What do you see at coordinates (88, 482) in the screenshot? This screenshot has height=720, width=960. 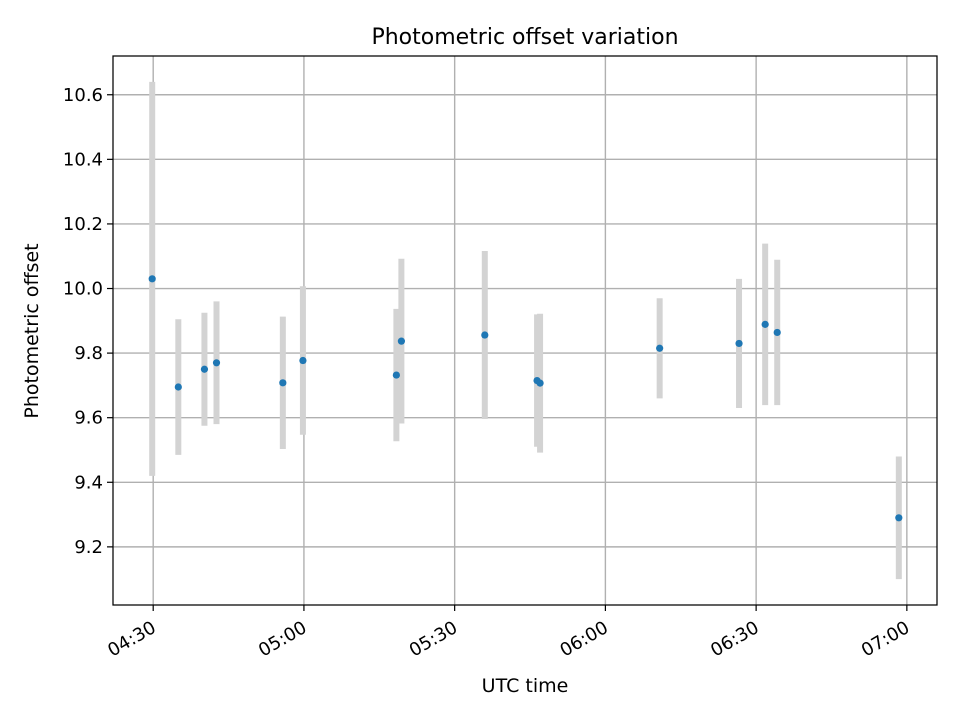 I see `y-tick-label: 9.4` at bounding box center [88, 482].